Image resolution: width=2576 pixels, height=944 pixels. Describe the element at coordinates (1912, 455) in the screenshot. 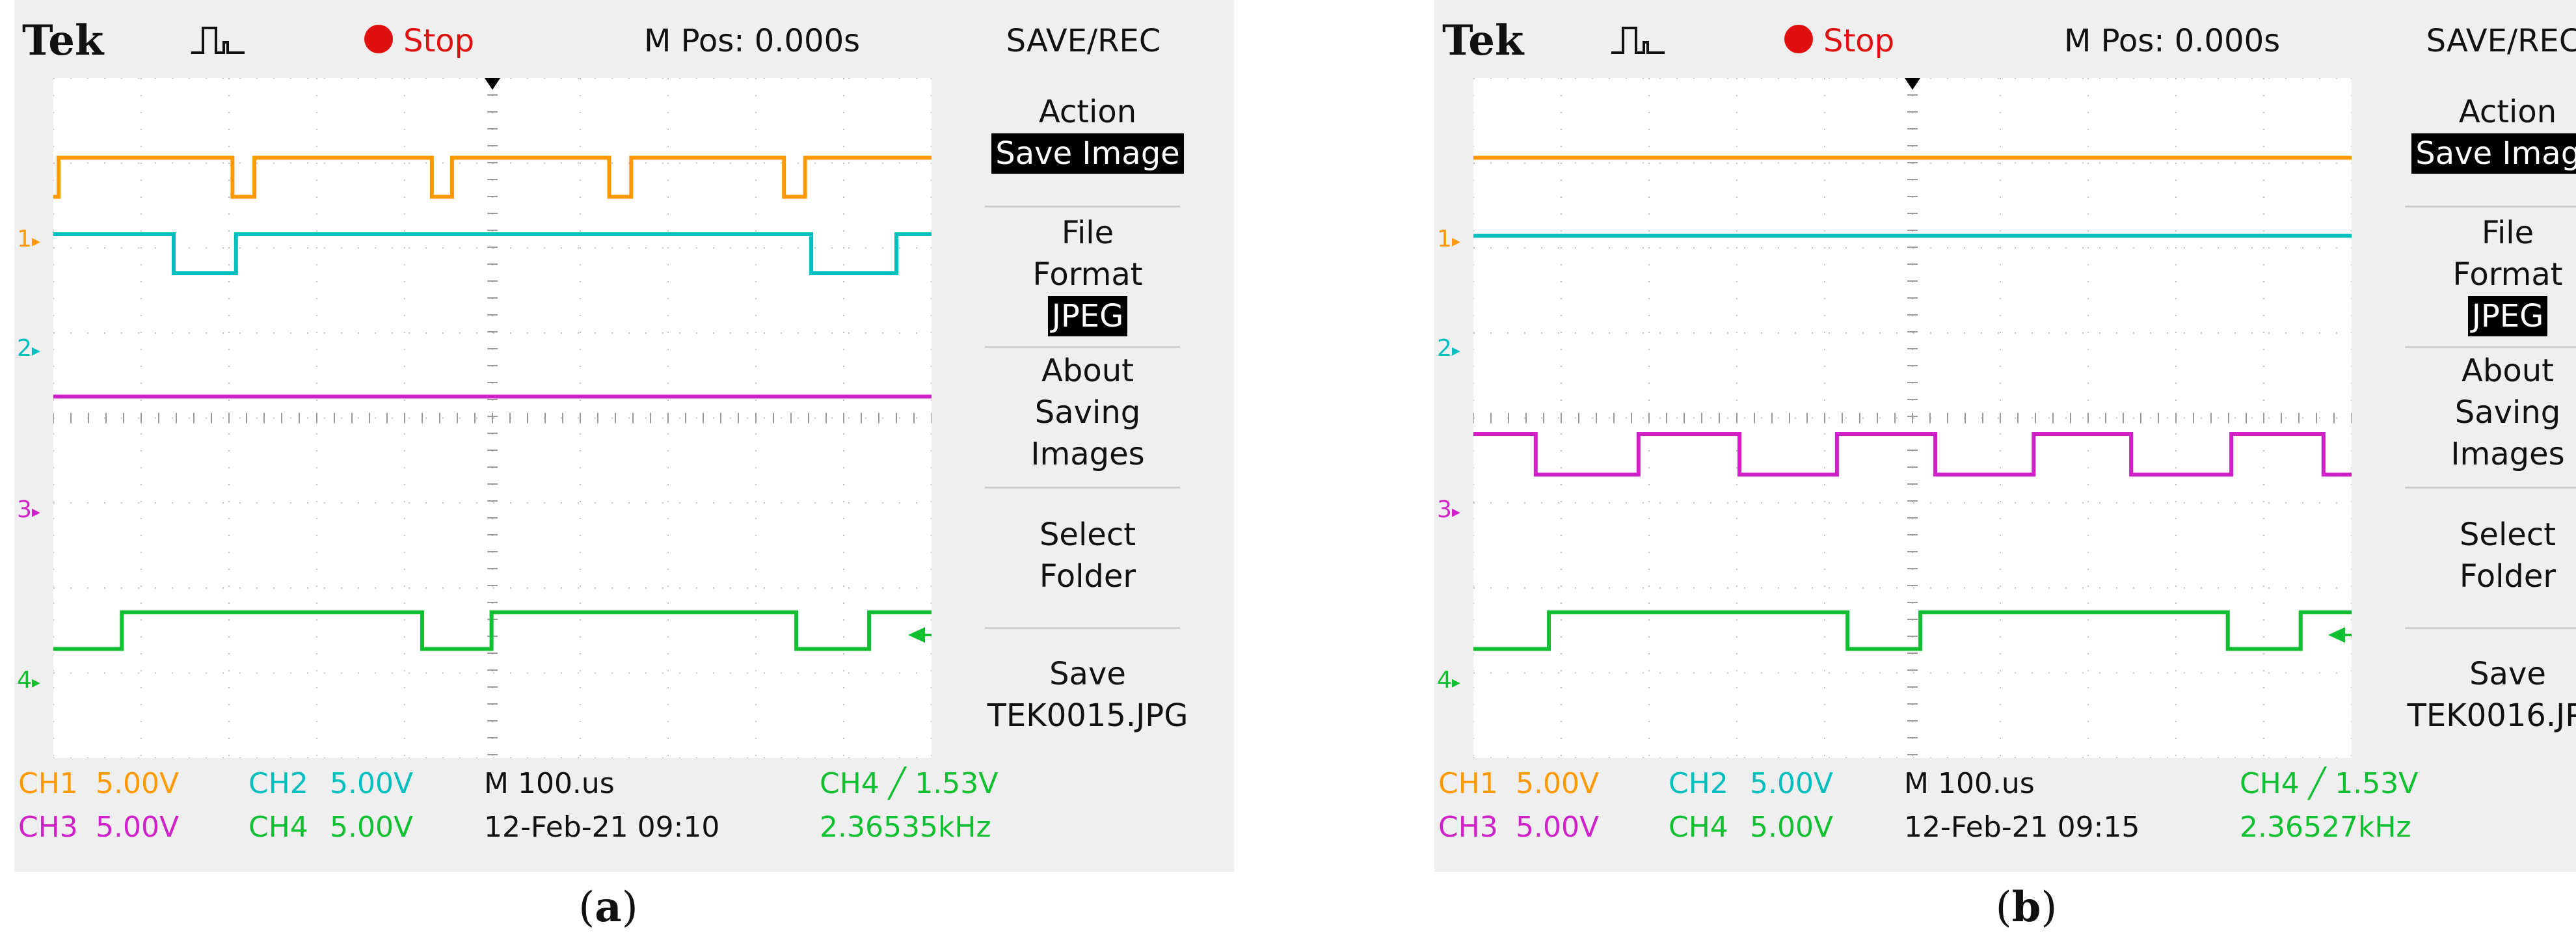

I see `ch3-waveform` at that location.